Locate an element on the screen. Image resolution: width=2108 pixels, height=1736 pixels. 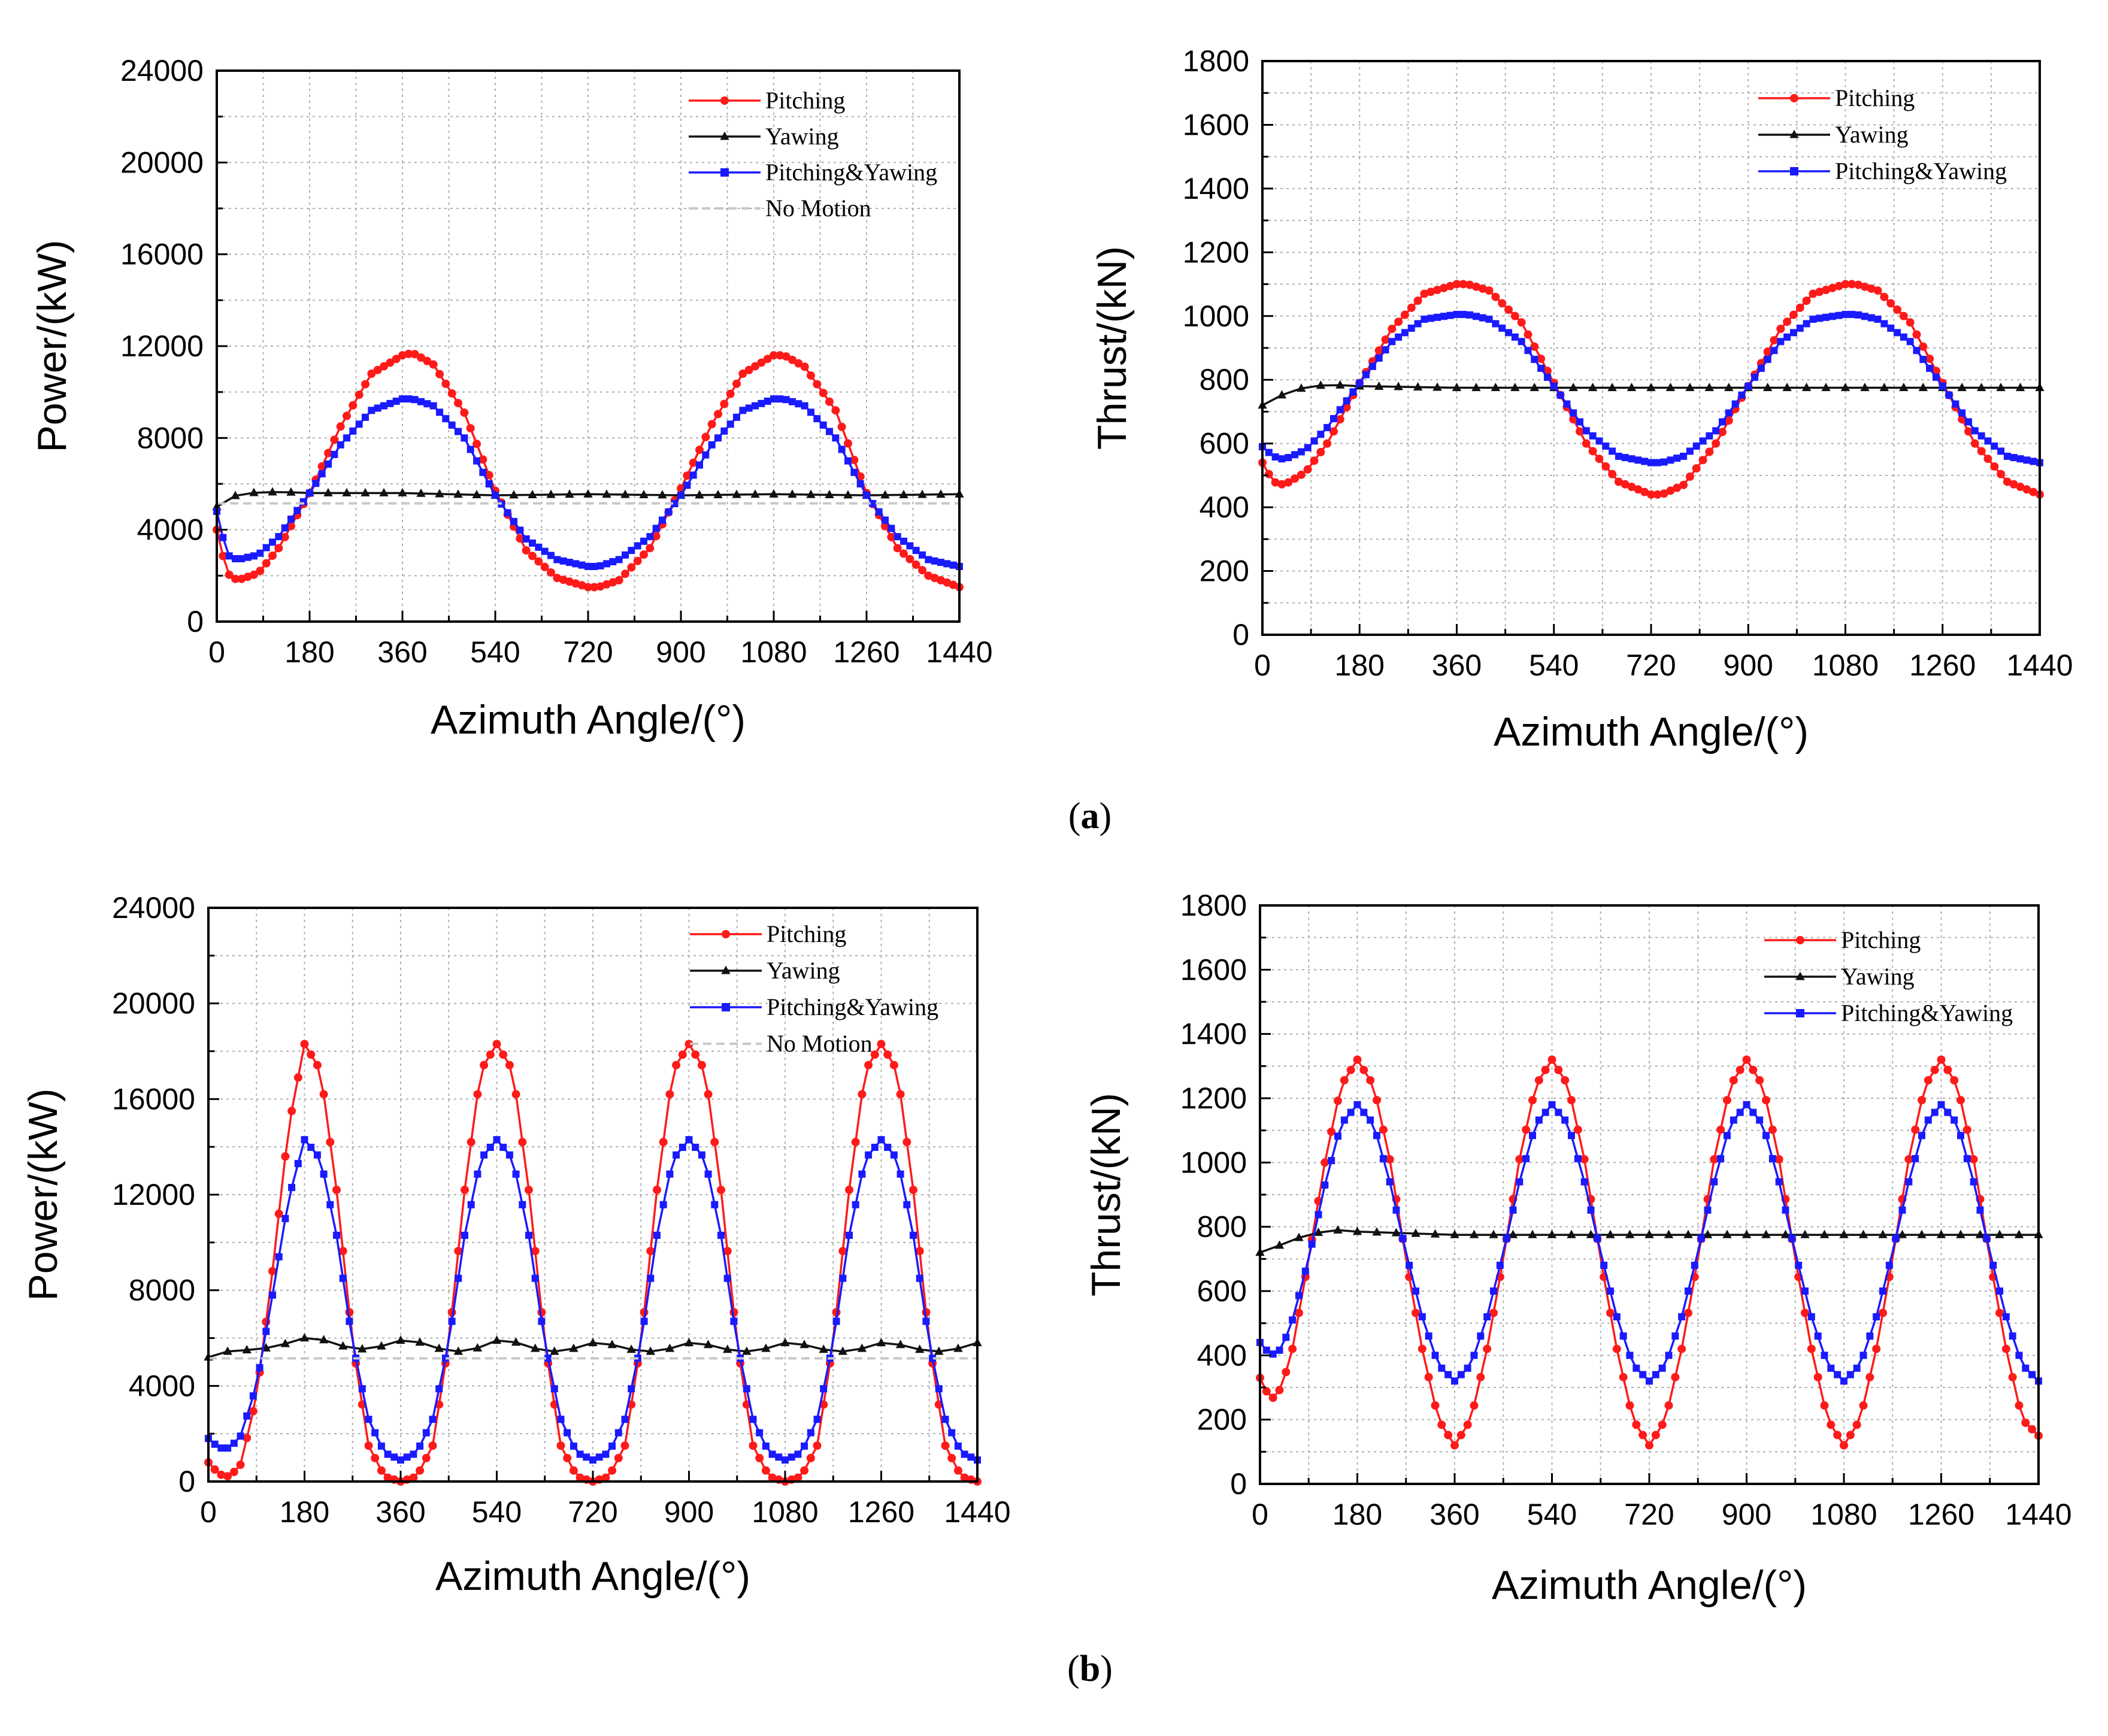
x-tick-label: 540 is located at coordinates (1554, 666).